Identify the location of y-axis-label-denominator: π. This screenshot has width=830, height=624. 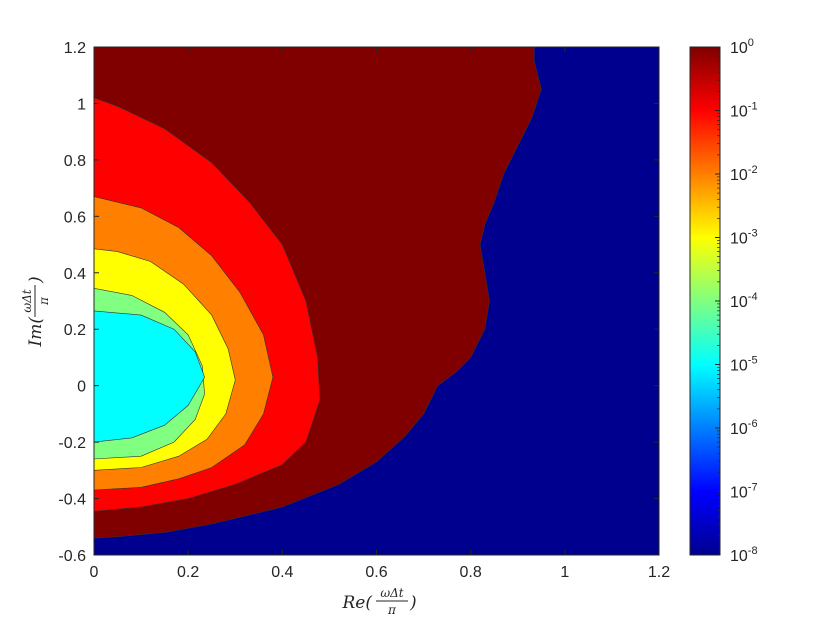
(44, 301).